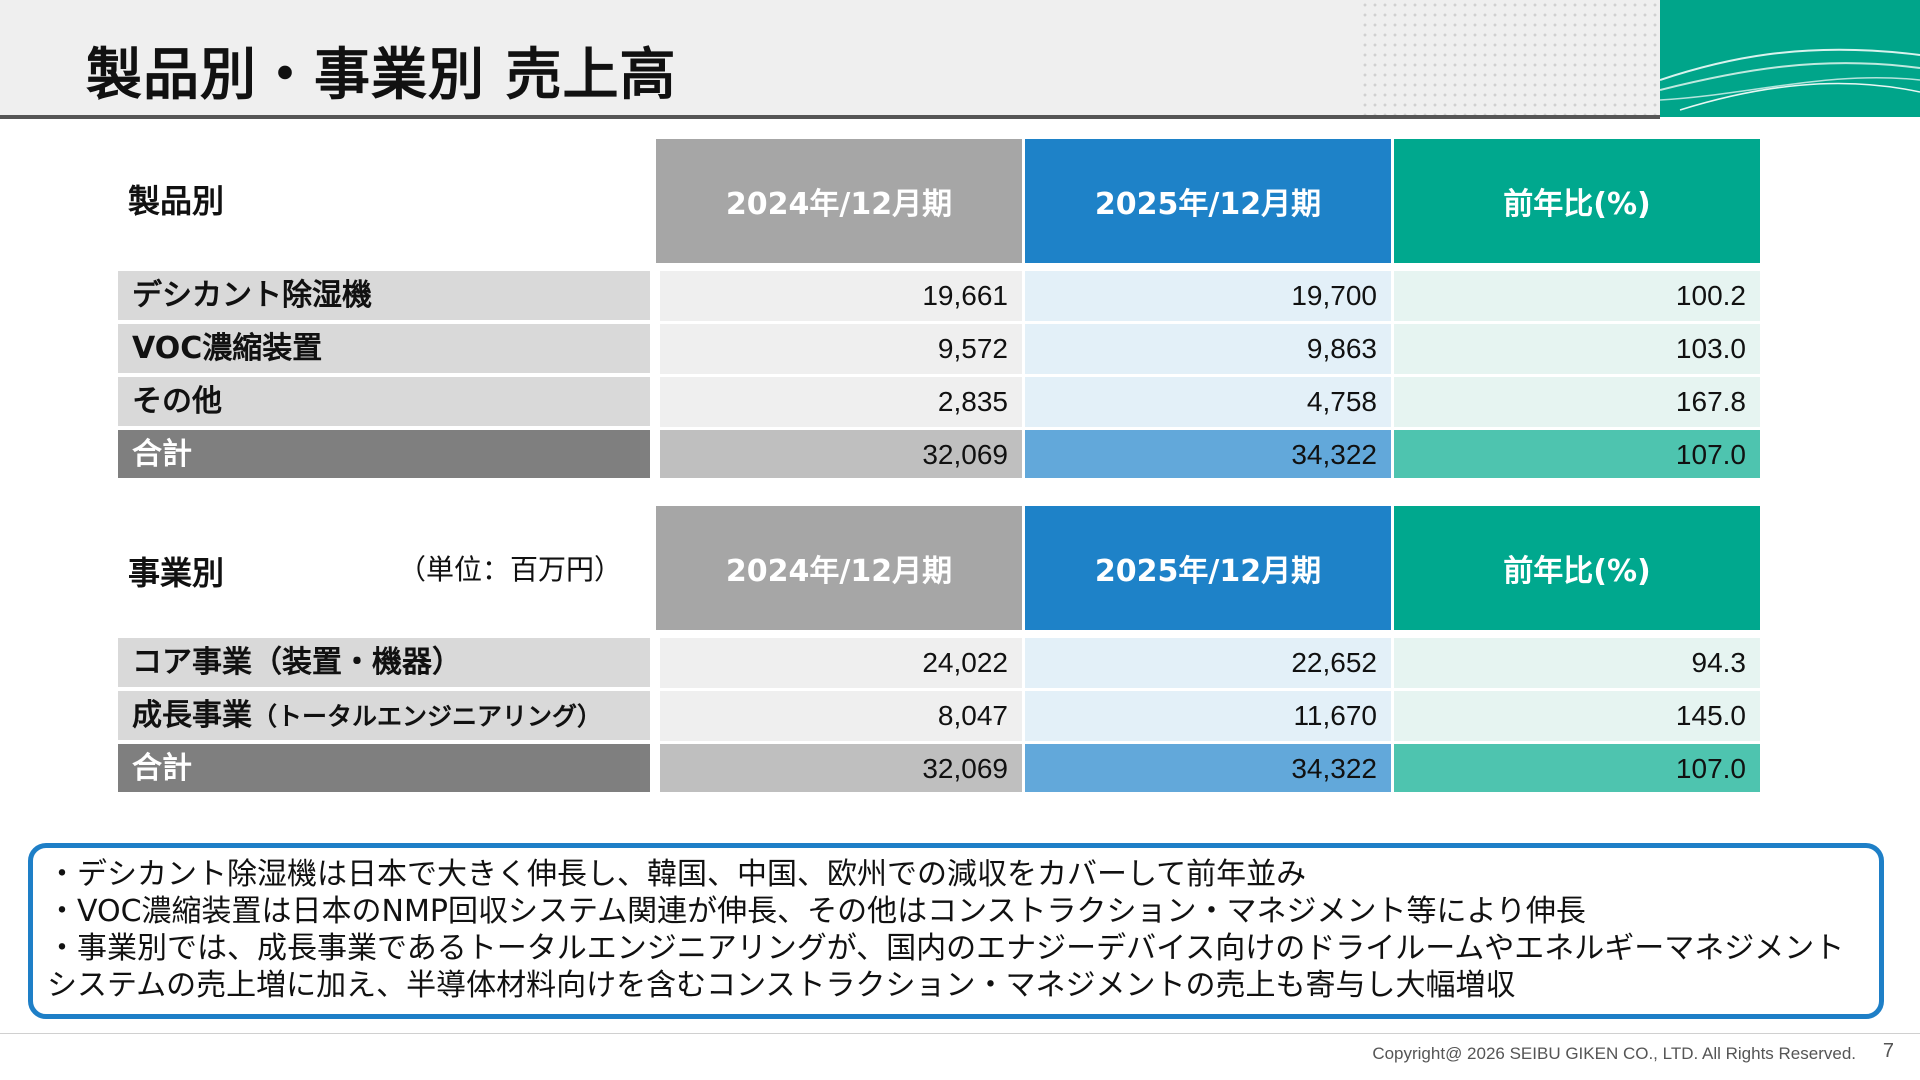 The image size is (1920, 1080). Describe the element at coordinates (839, 201) in the screenshot. I see `product-col-2024-header: 2024年/12月期` at that location.